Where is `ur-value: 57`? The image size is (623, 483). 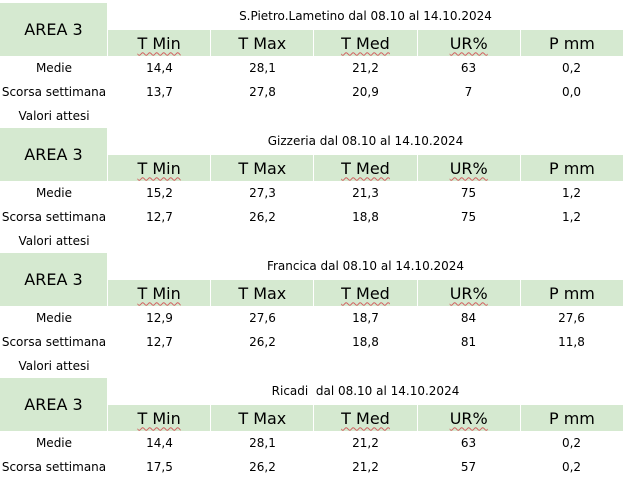 ur-value: 57 is located at coordinates (468, 467).